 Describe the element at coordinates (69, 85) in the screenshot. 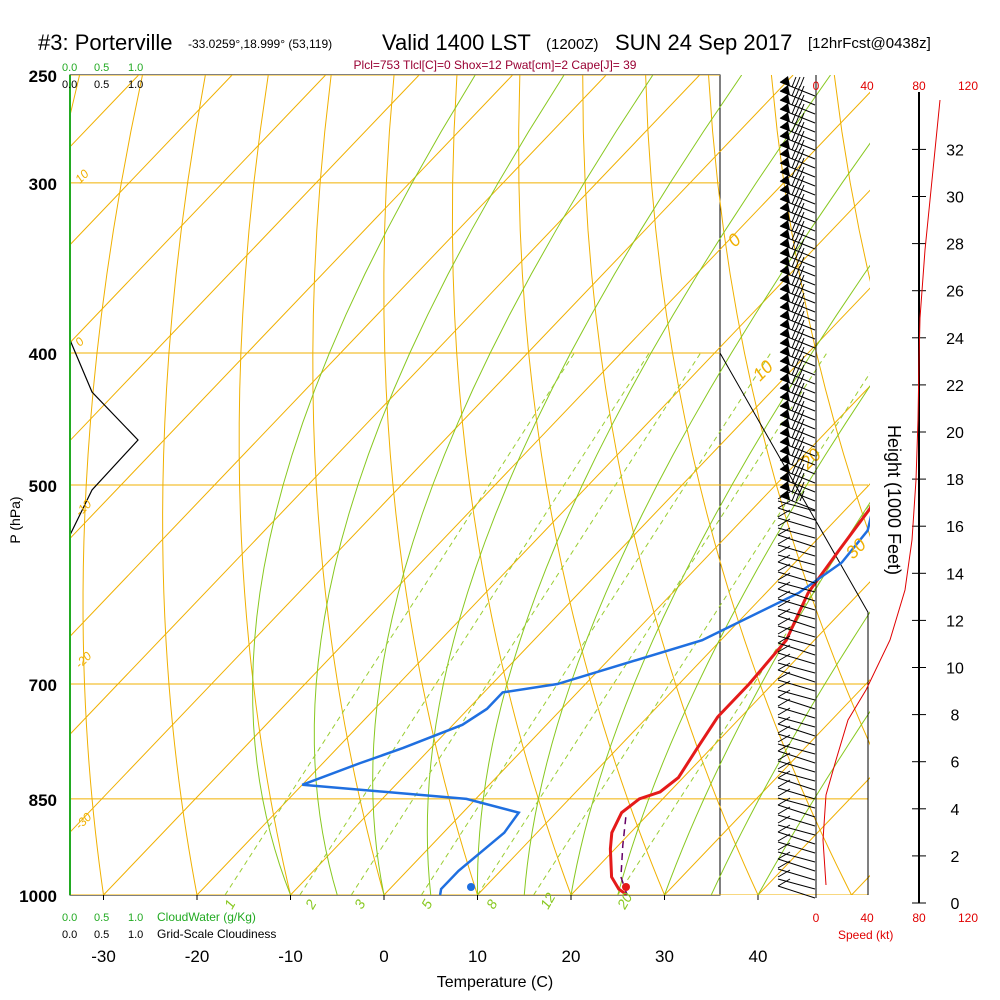

I see `cloudiness-scale-top: 0.0` at that location.